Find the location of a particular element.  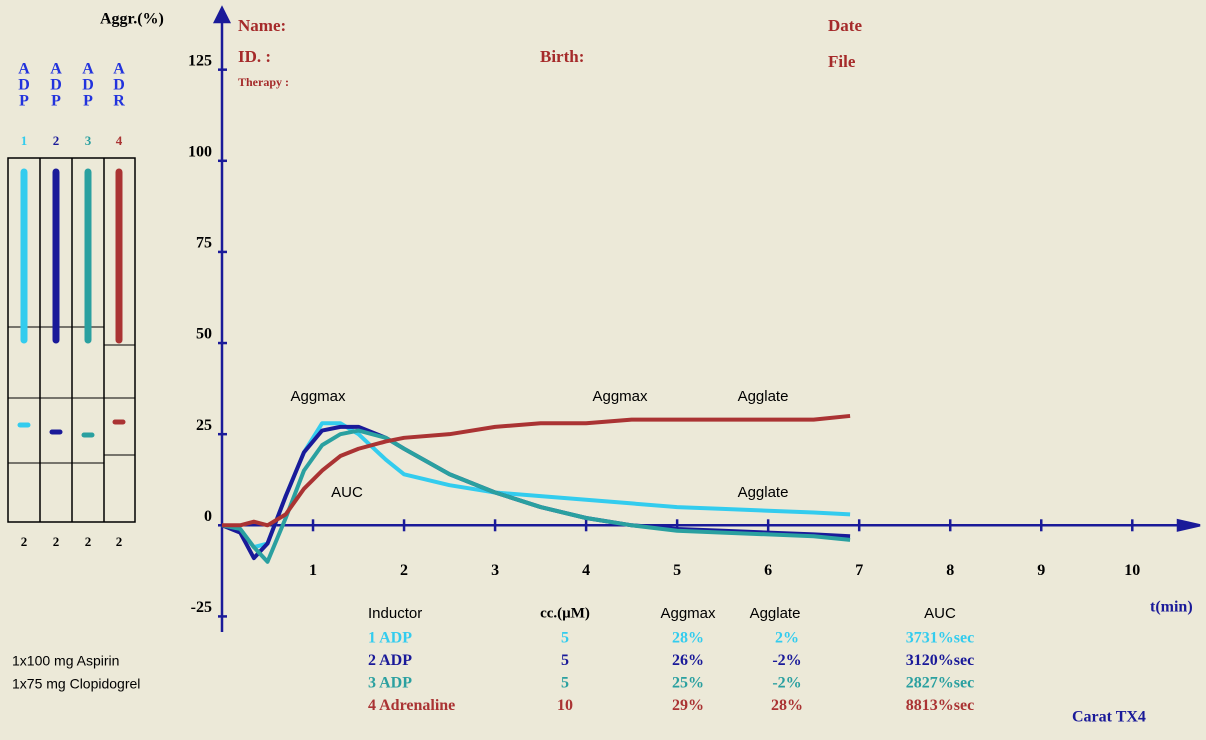

table-header: AUC is located at coordinates (940, 613).